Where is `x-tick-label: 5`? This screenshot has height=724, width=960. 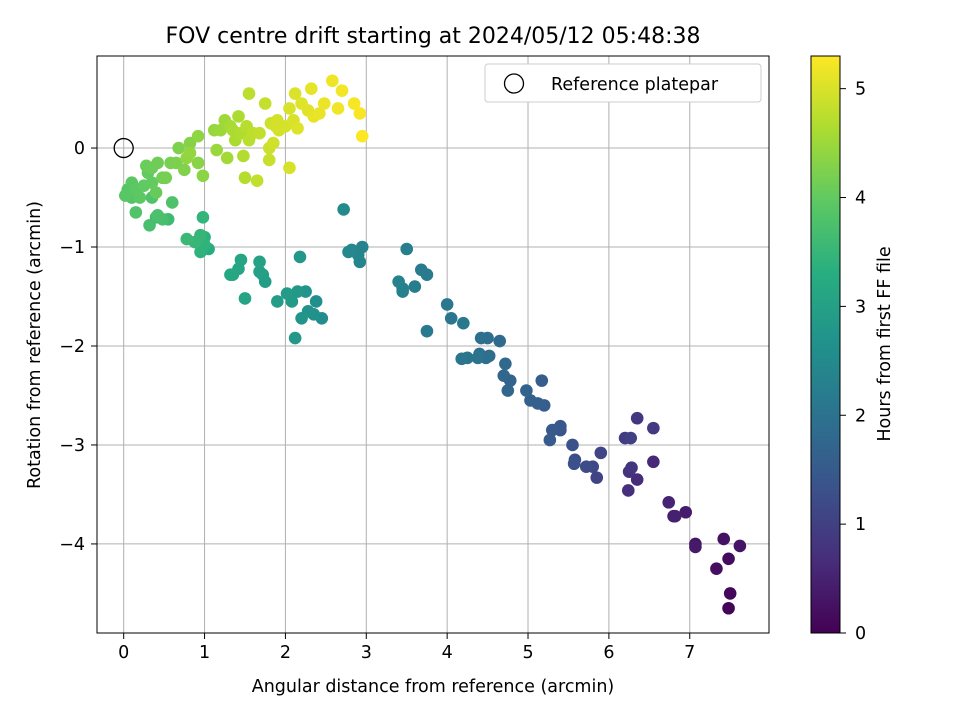
x-tick-label: 5 is located at coordinates (527, 653).